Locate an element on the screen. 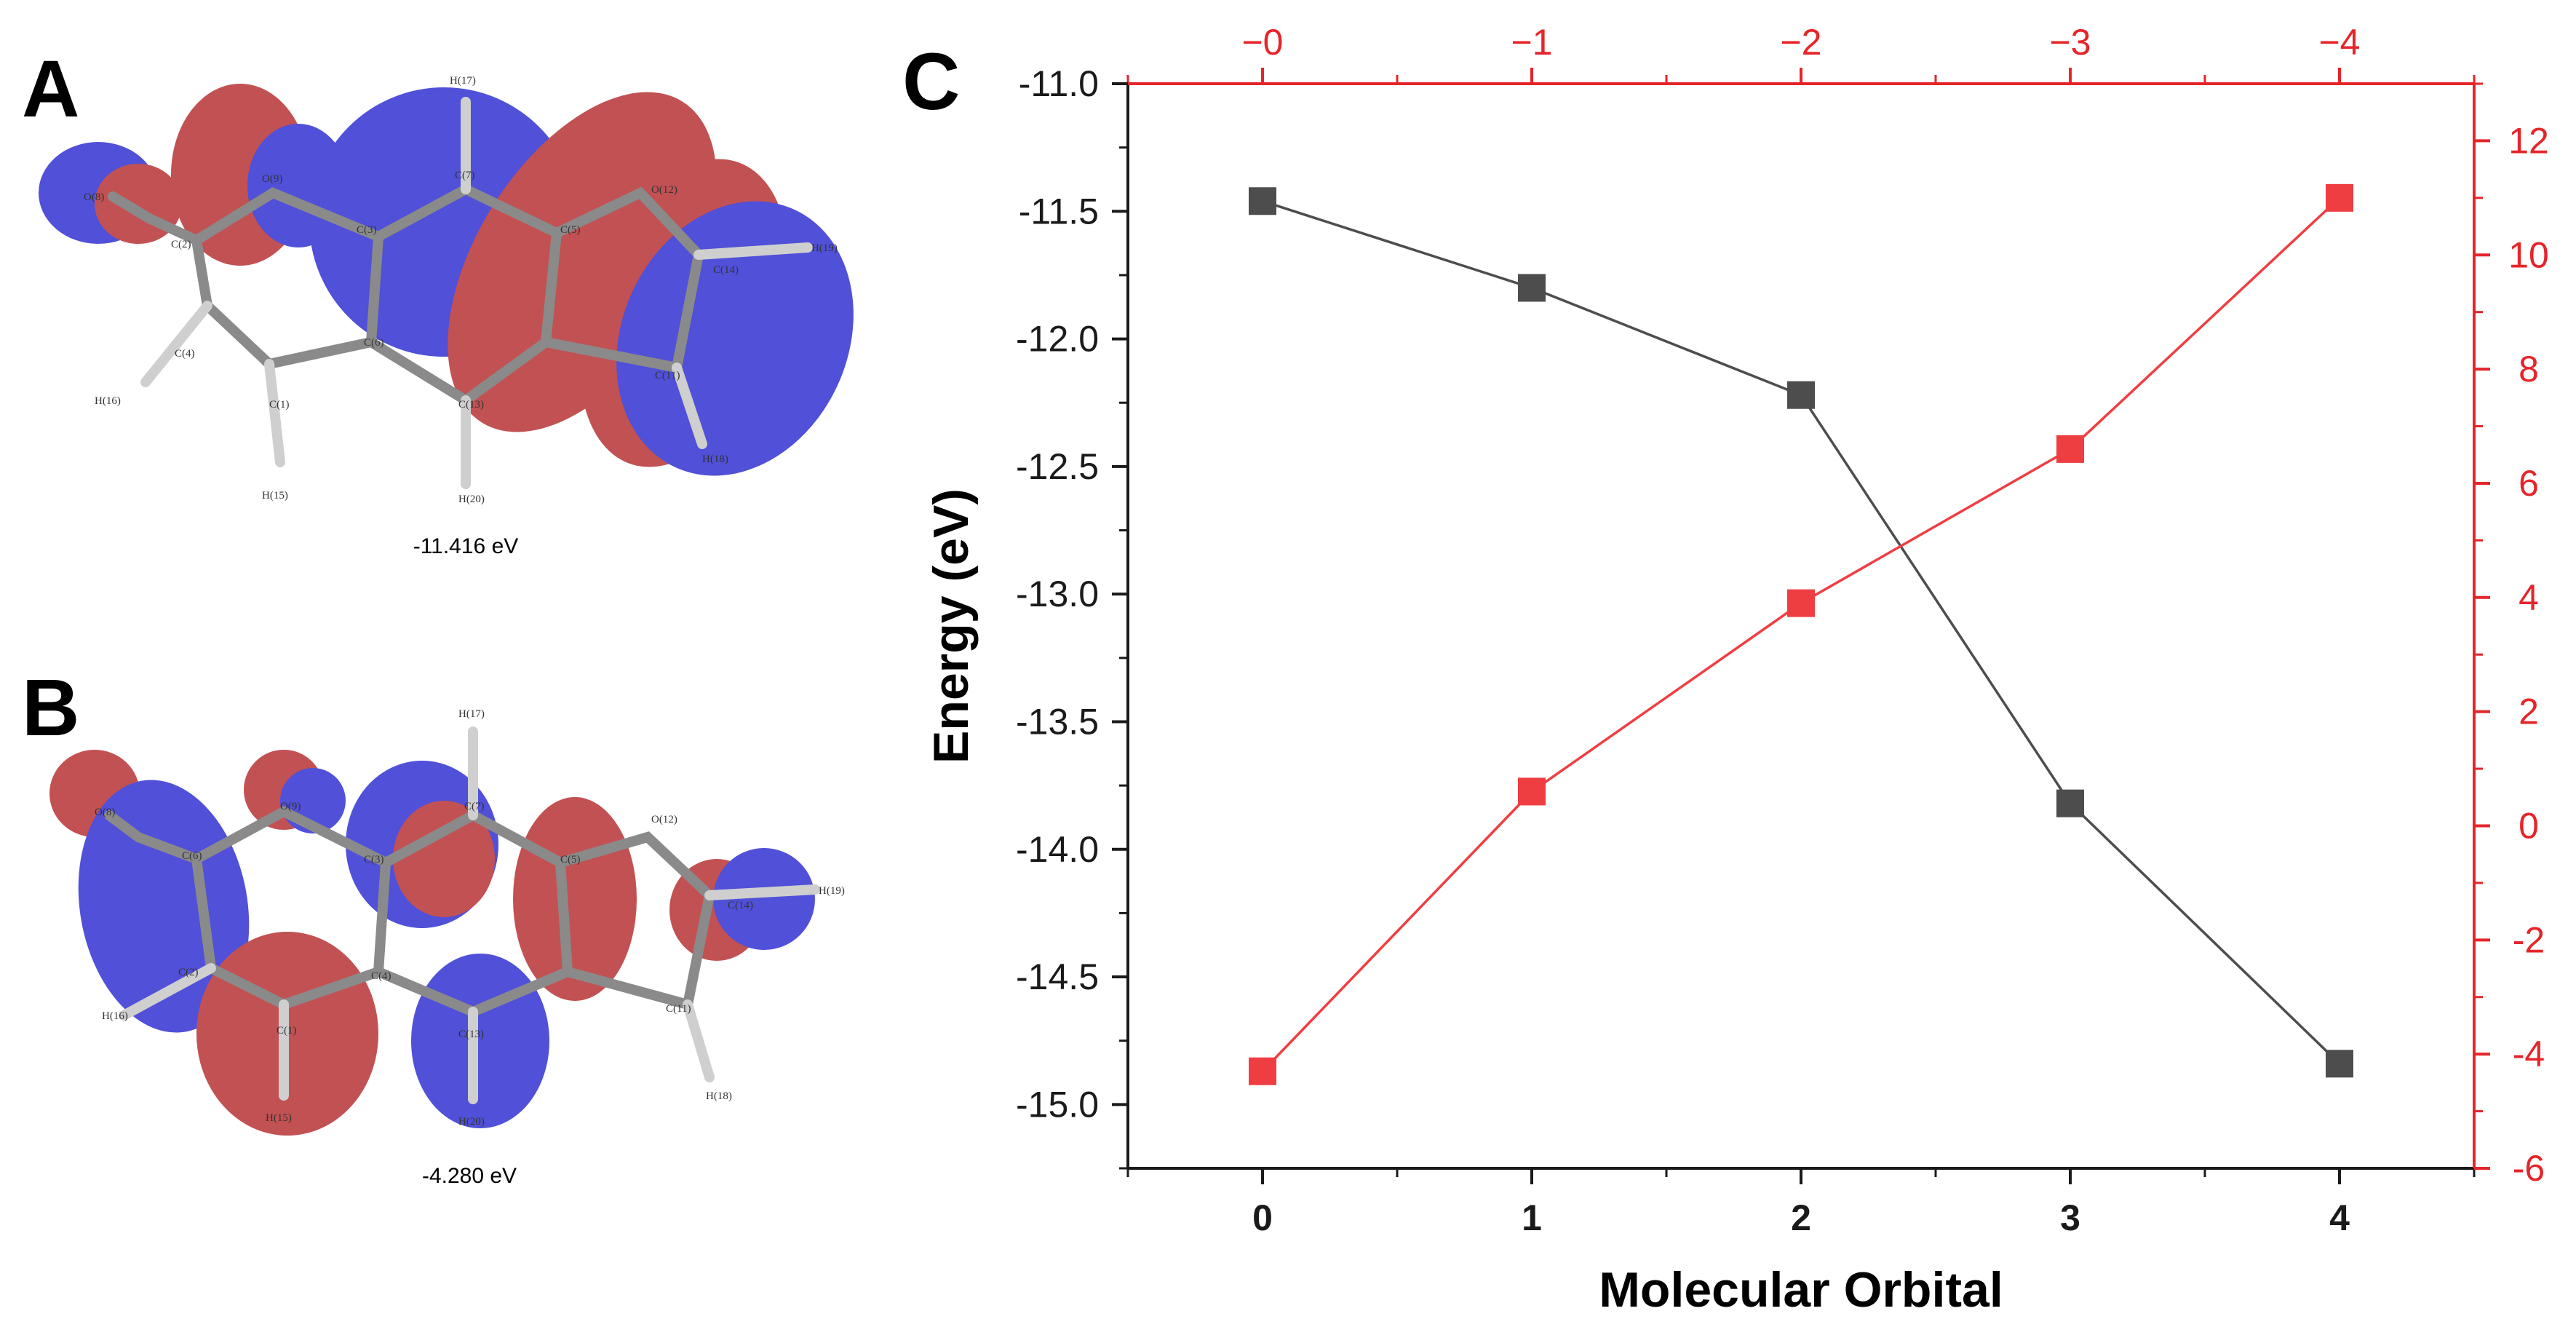 Image resolution: width=2576 pixels, height=1327 pixels. x-tick-label: 3 is located at coordinates (2070, 1217).